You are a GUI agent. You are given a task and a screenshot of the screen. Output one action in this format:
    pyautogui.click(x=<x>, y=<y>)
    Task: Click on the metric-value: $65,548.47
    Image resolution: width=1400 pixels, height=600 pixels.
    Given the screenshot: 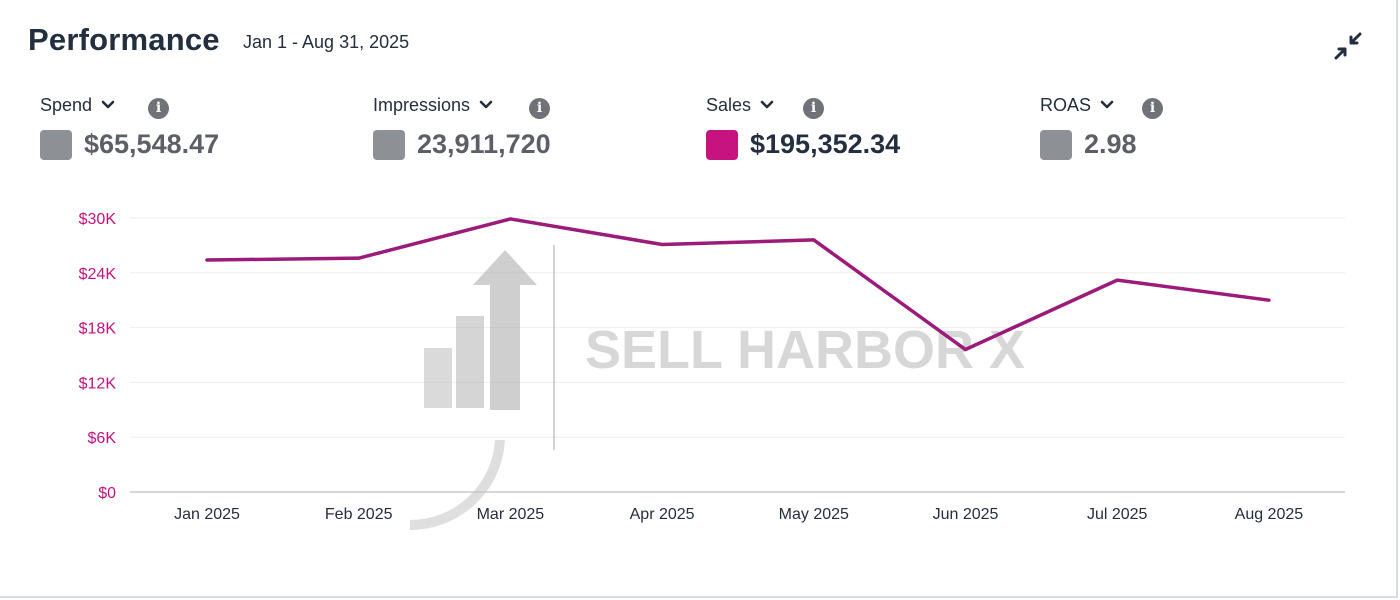 What is the action you would take?
    pyautogui.click(x=152, y=144)
    